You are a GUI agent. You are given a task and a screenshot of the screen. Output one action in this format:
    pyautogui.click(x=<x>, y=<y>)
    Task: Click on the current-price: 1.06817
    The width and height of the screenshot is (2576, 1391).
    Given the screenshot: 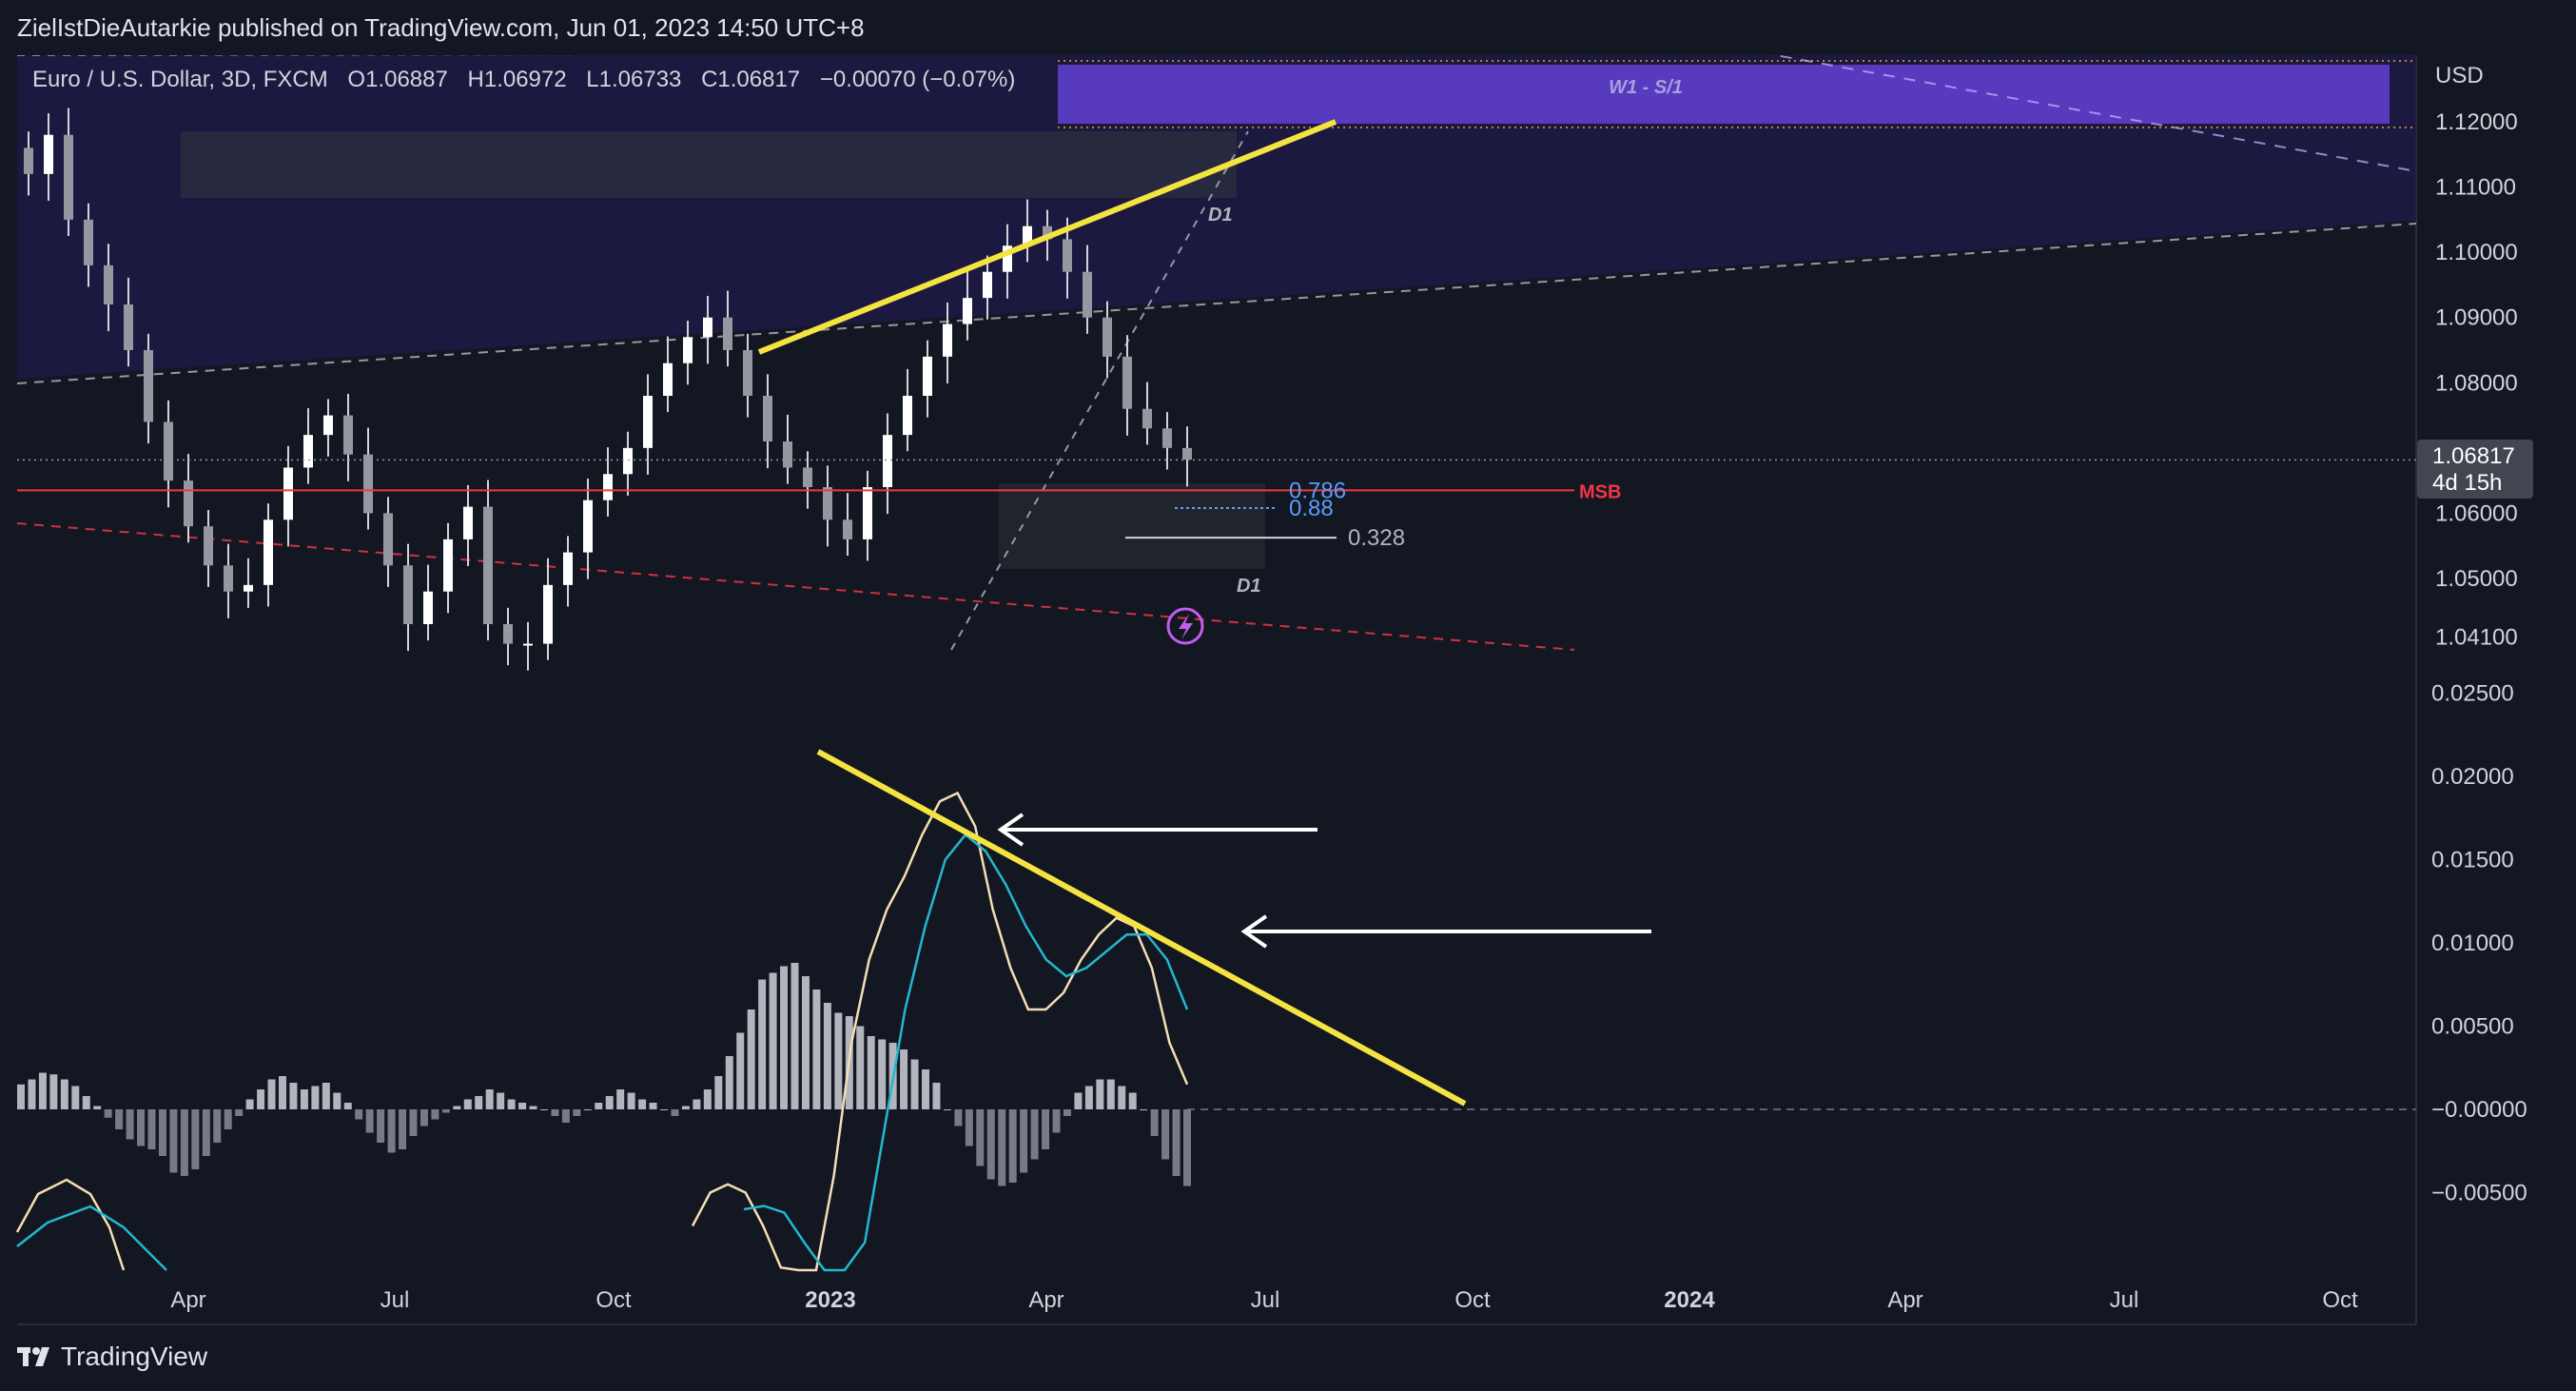 What is the action you would take?
    pyautogui.click(x=2474, y=456)
    